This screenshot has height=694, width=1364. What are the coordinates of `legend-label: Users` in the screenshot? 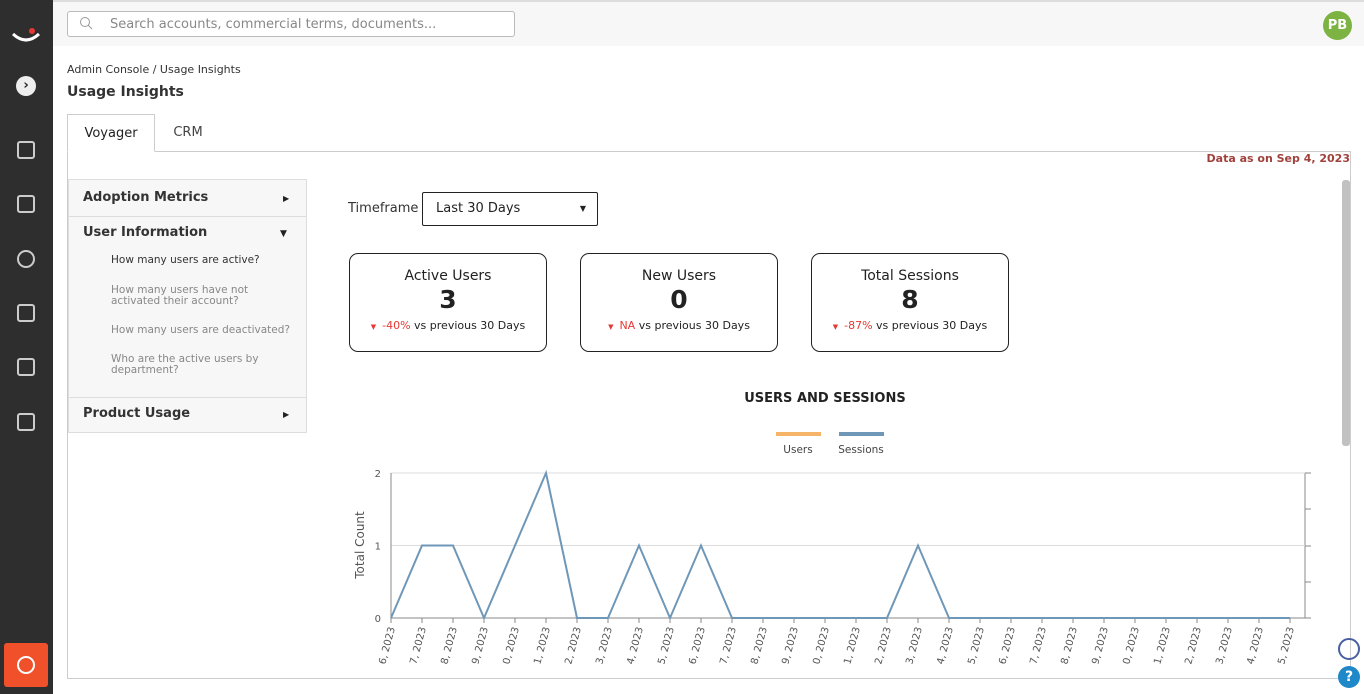 It's located at (797, 450).